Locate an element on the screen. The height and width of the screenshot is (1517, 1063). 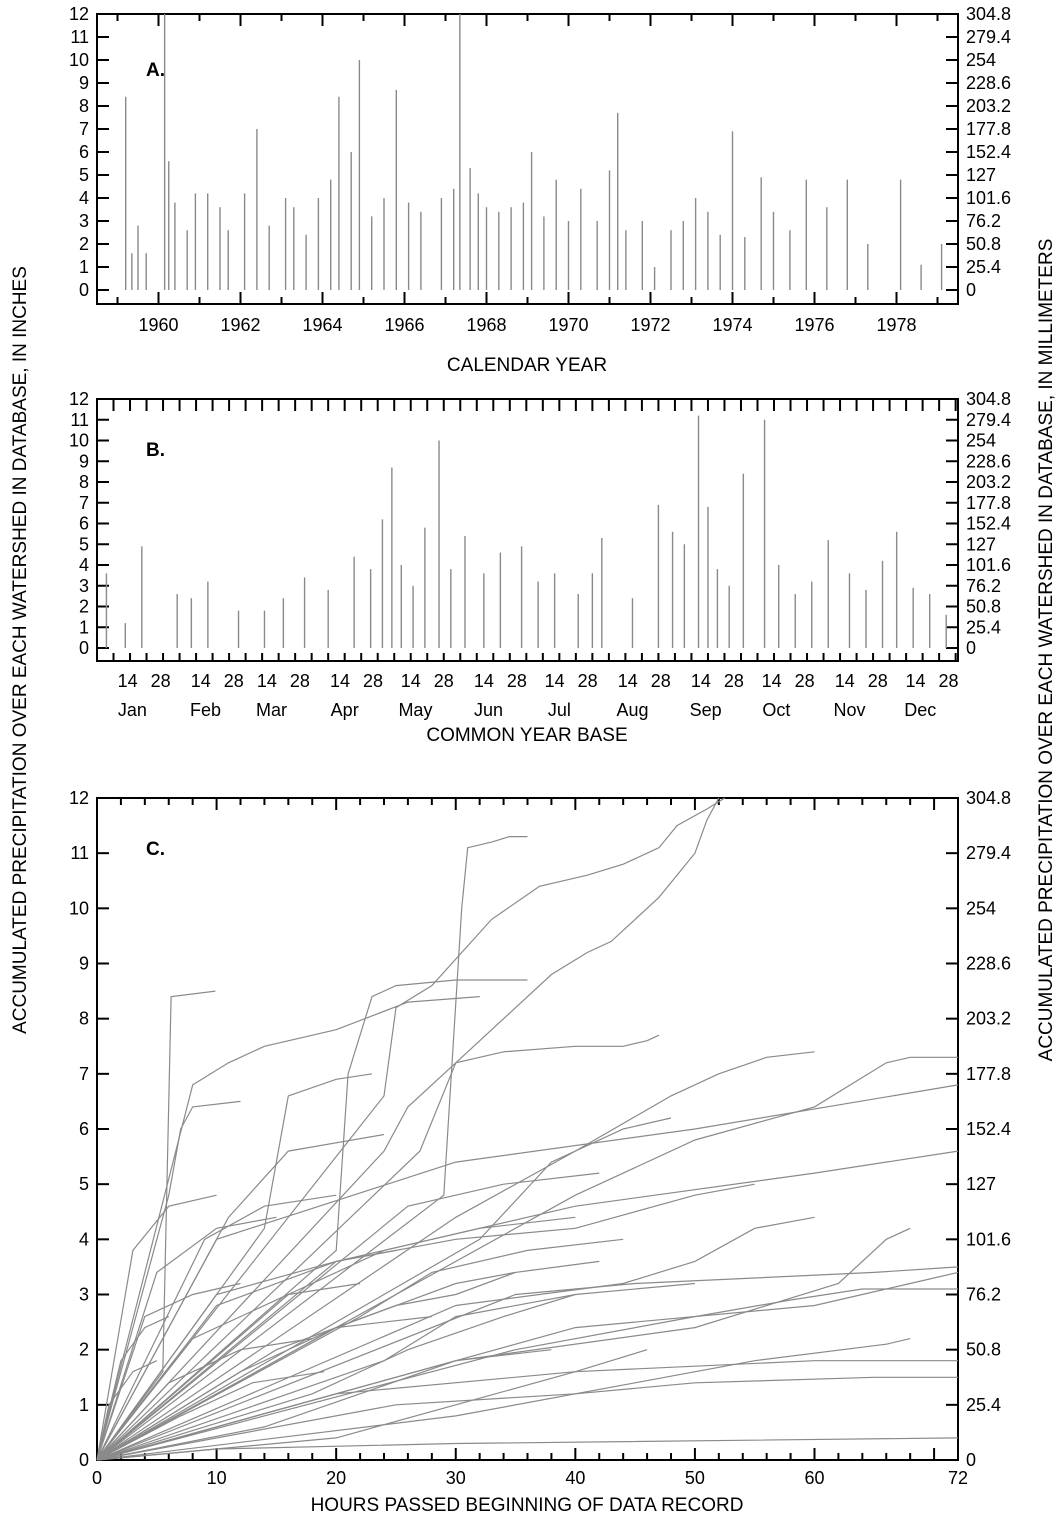
panel-b-ytick-label: 7 is located at coordinates (84, 503).